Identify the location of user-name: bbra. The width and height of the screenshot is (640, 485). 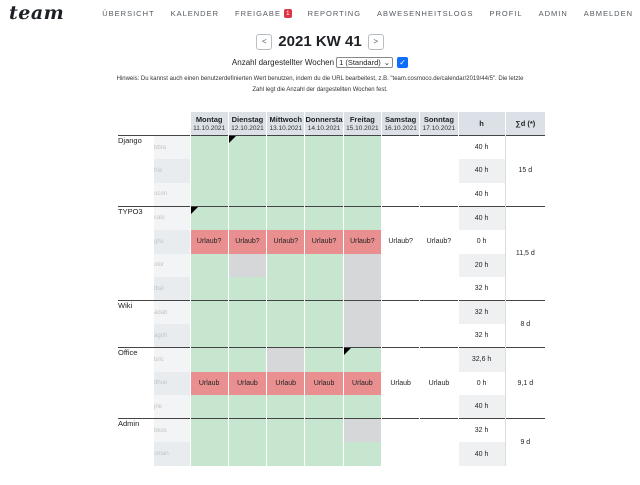
(172, 147).